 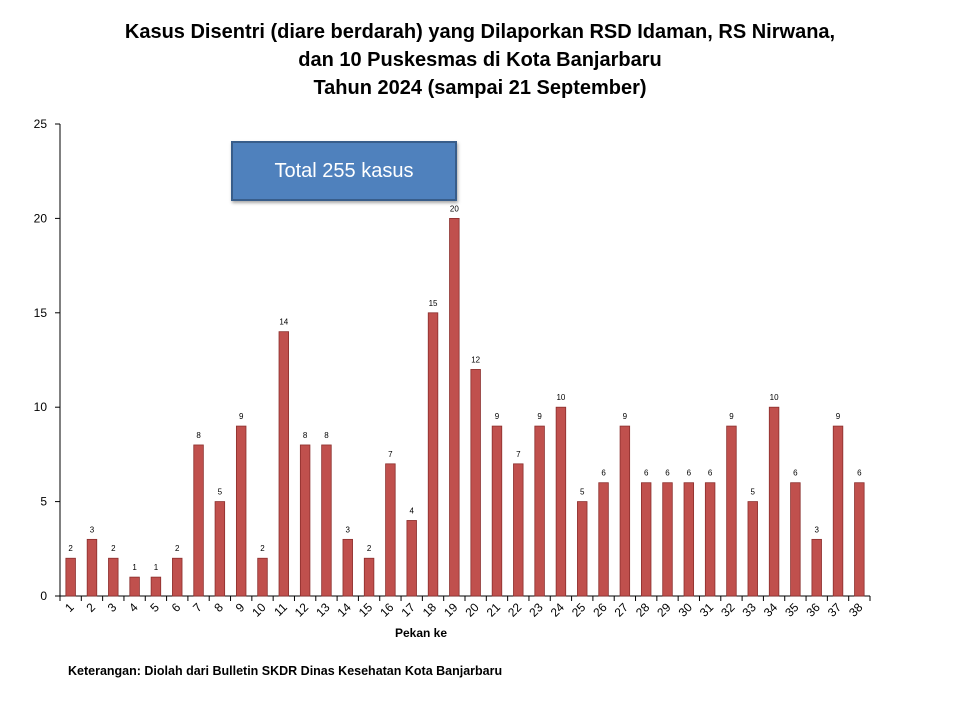 What do you see at coordinates (408, 610) in the screenshot?
I see `x-tick-label: 17` at bounding box center [408, 610].